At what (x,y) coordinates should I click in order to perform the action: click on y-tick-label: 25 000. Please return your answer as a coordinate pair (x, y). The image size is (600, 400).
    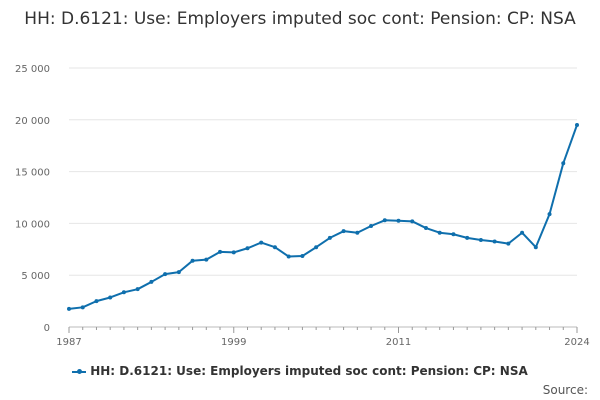
    Looking at the image, I should click on (32, 69).